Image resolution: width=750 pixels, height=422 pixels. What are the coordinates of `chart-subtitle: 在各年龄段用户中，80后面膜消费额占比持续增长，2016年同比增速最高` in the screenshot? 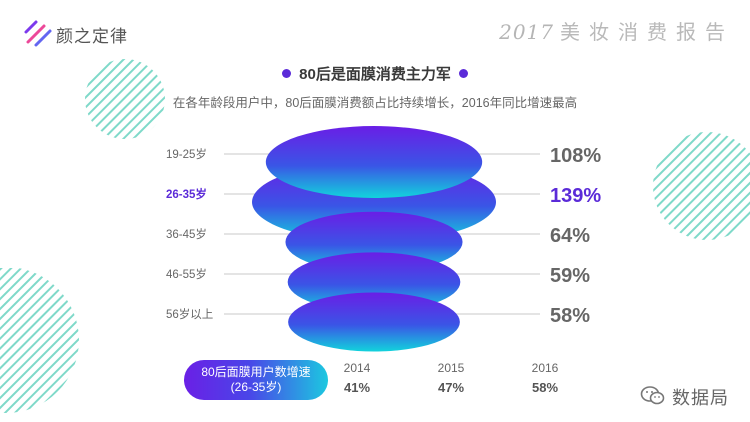 It's located at (375, 103).